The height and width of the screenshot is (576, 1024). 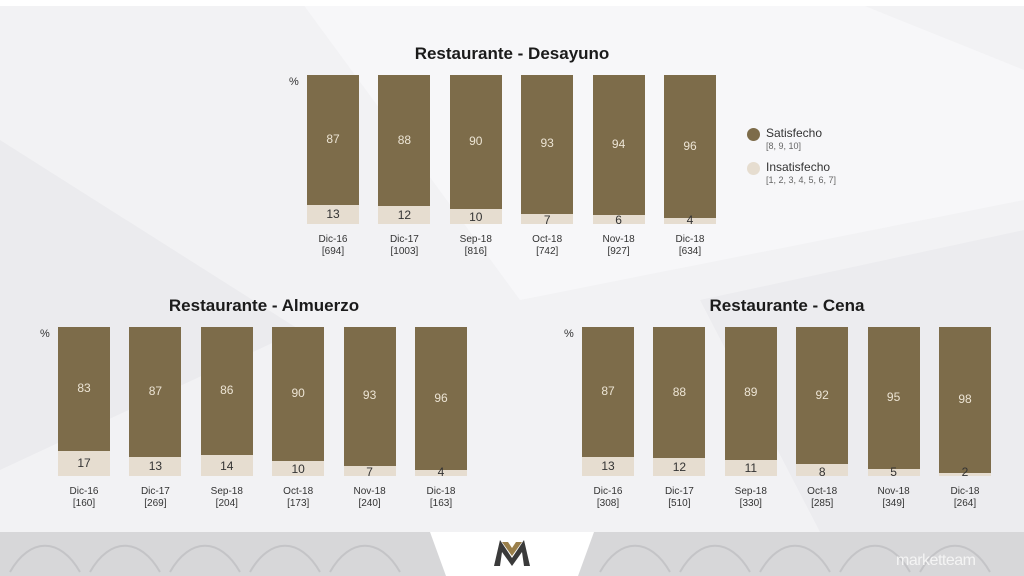 I want to click on data-label-satisfecho: 98, so click(x=965, y=399).